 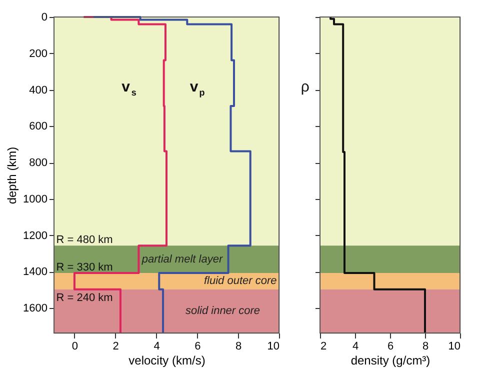 What do you see at coordinates (38, 126) in the screenshot?
I see `y-tick-label: 600` at bounding box center [38, 126].